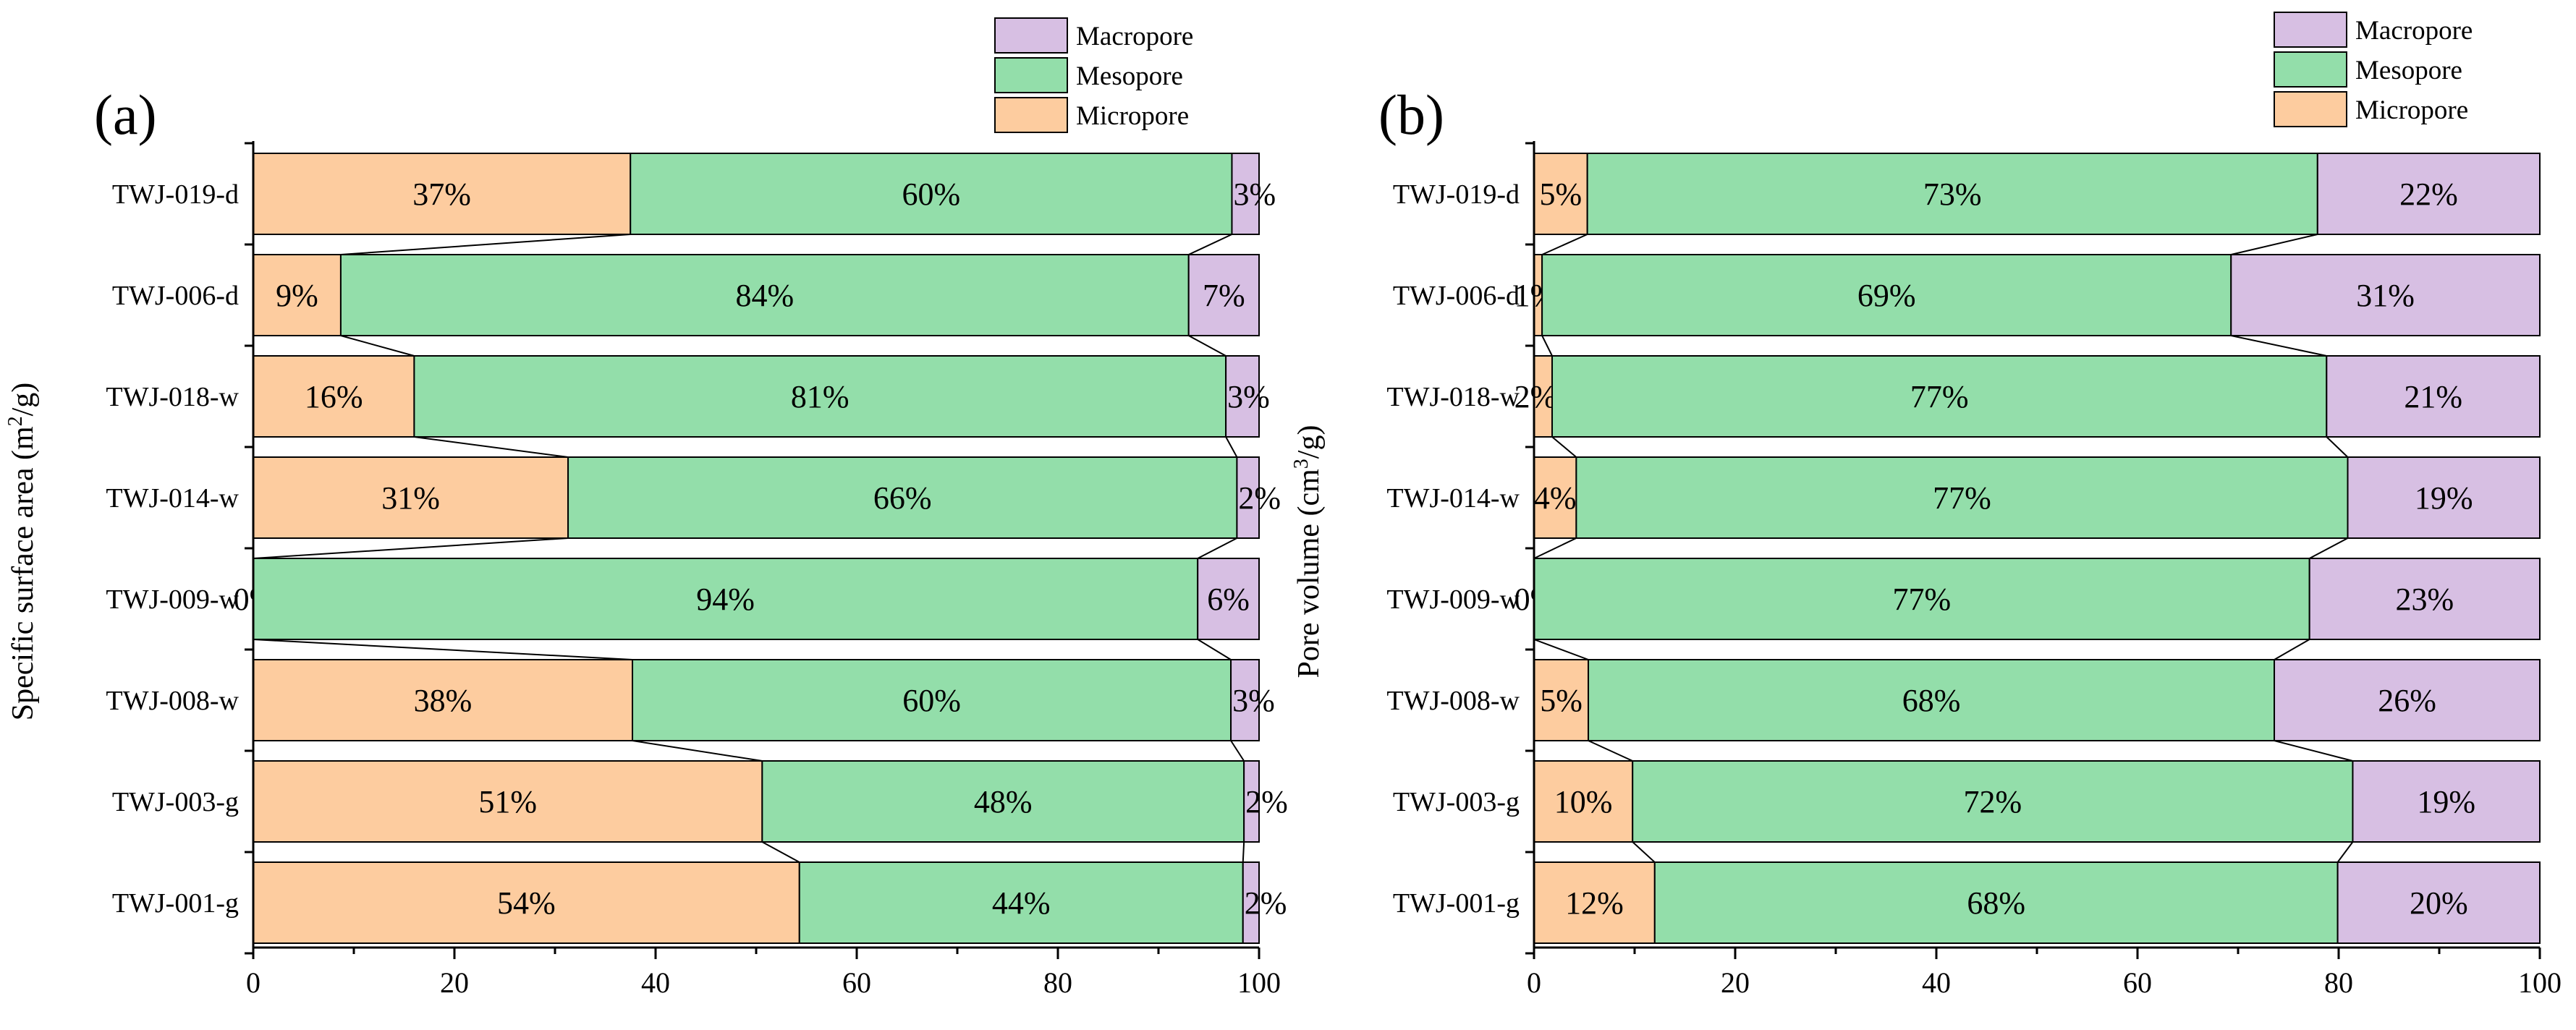  Describe the element at coordinates (22, 552) in the screenshot. I see `y-axis-label: Specific surface area (m2/g)` at that location.